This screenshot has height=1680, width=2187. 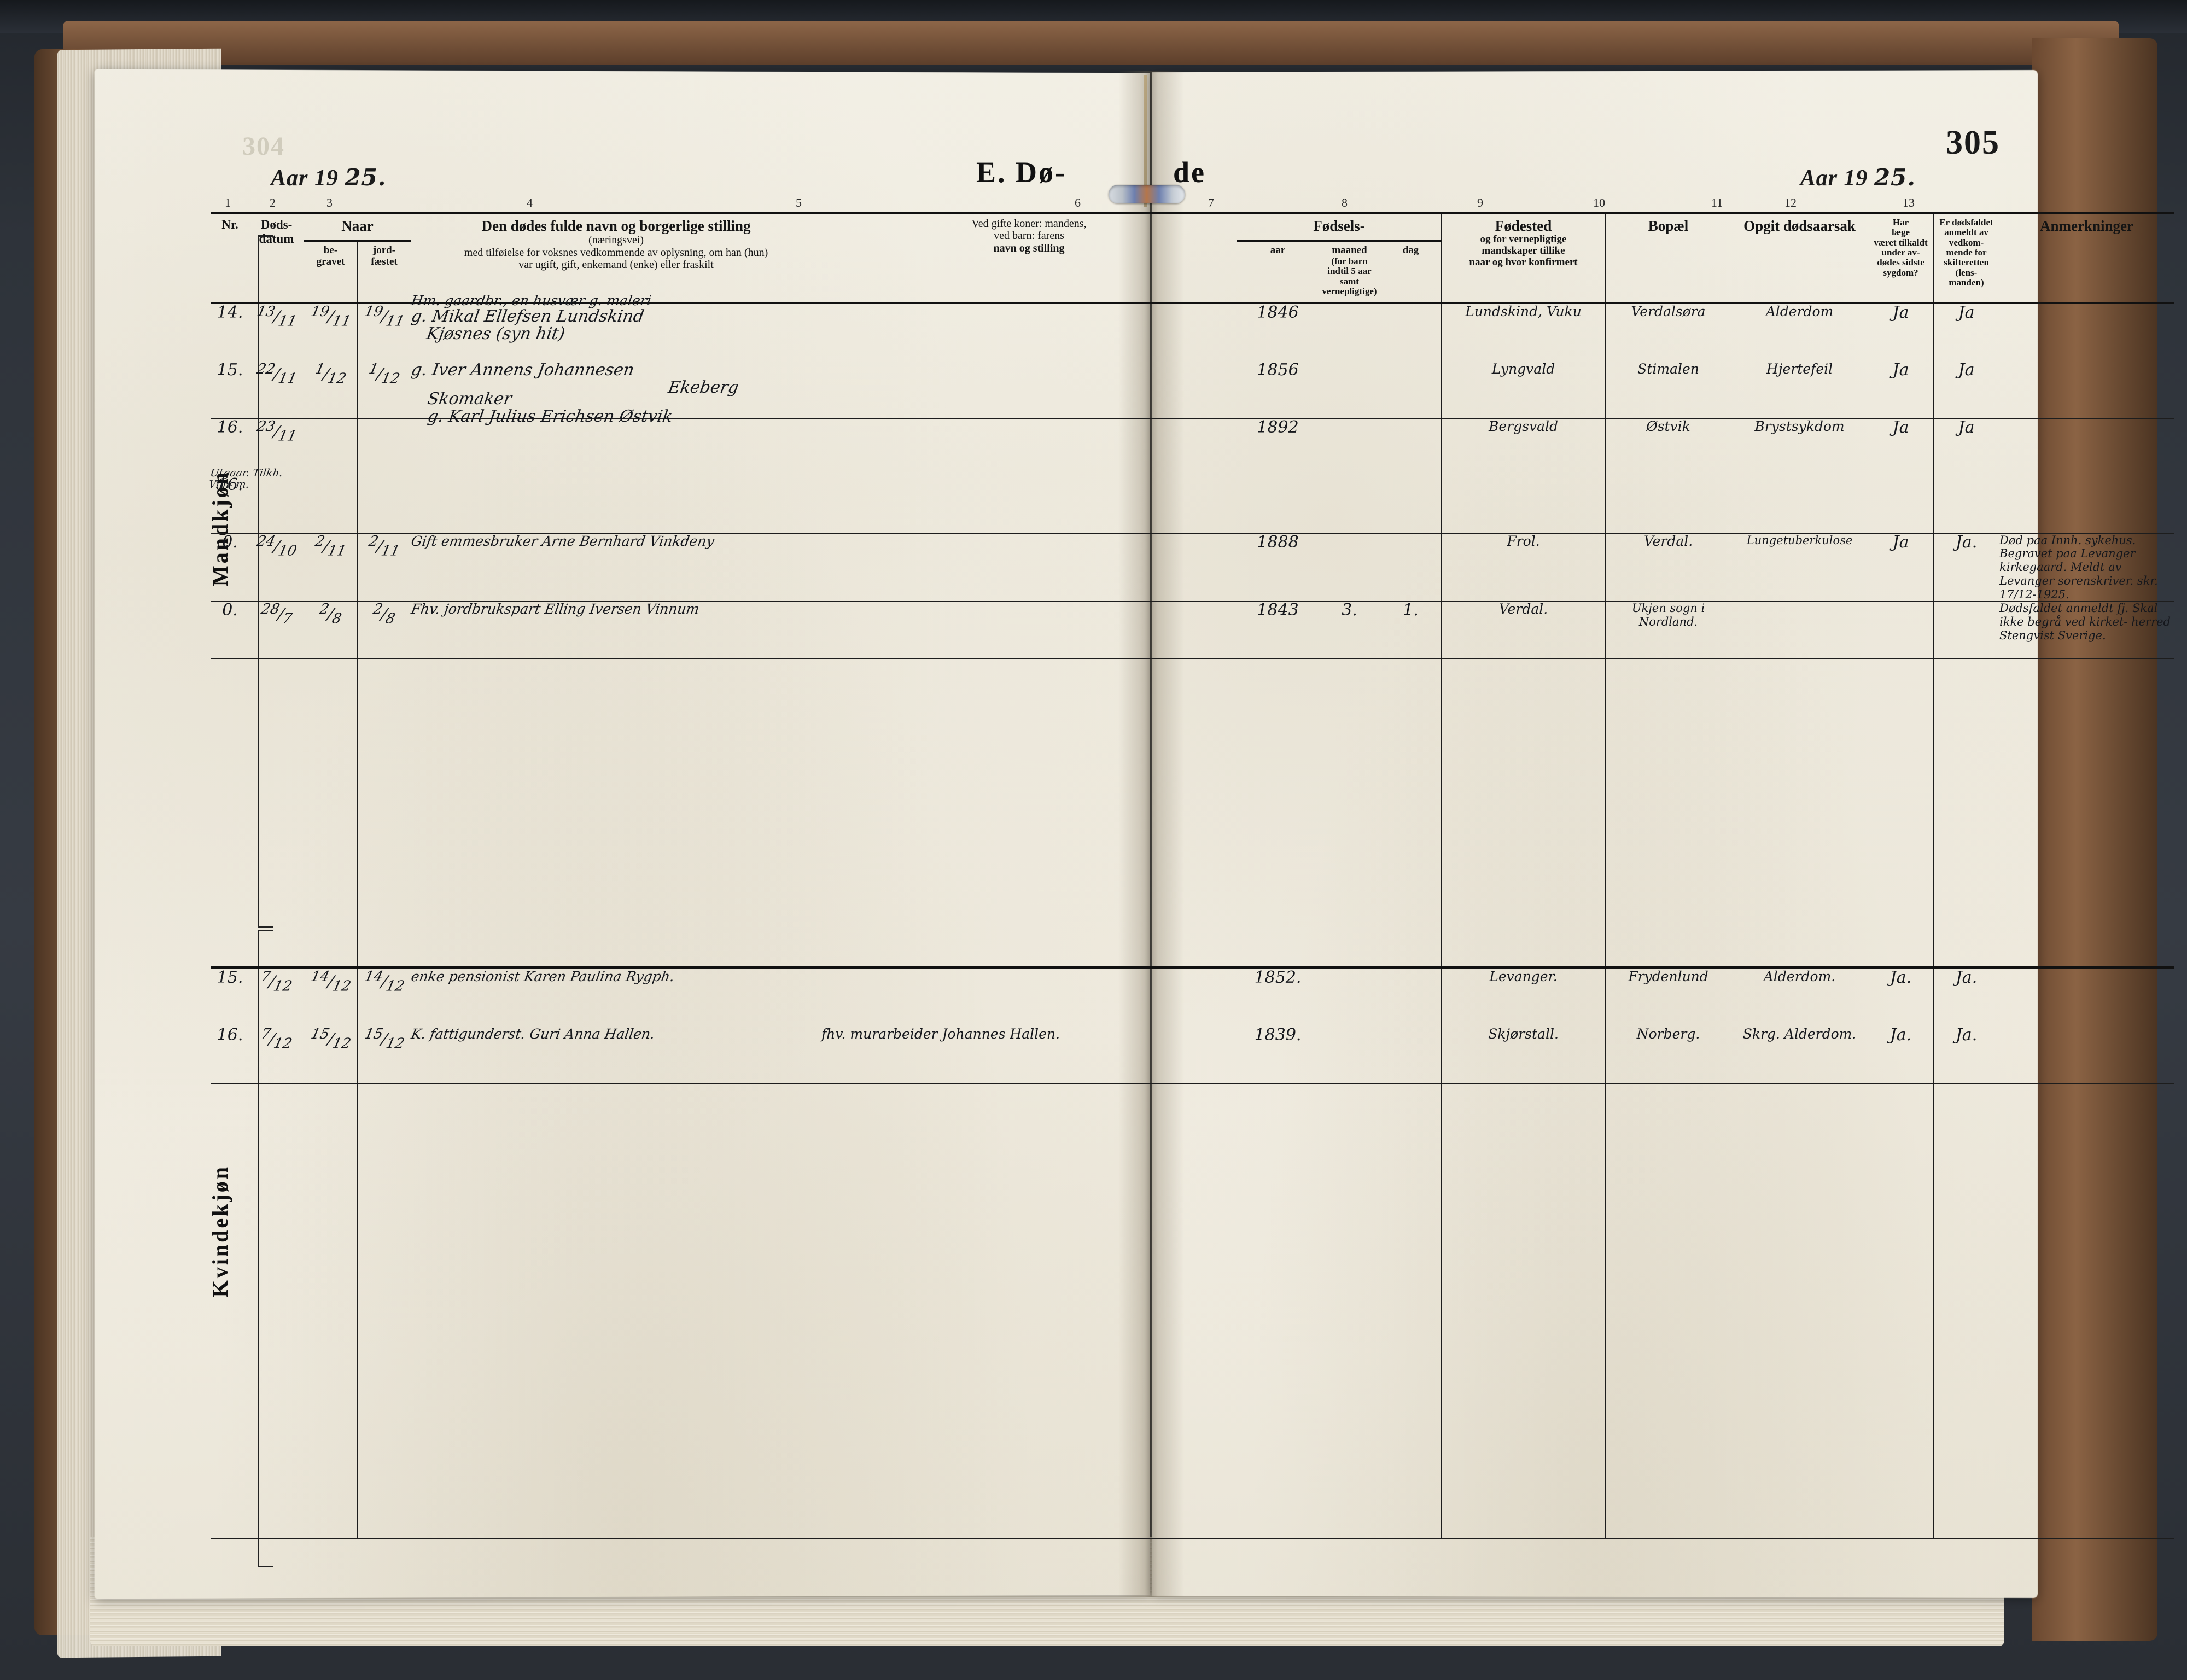 What do you see at coordinates (1278, 996) in the screenshot?
I see `cell-fodt-aar: 1852.` at bounding box center [1278, 996].